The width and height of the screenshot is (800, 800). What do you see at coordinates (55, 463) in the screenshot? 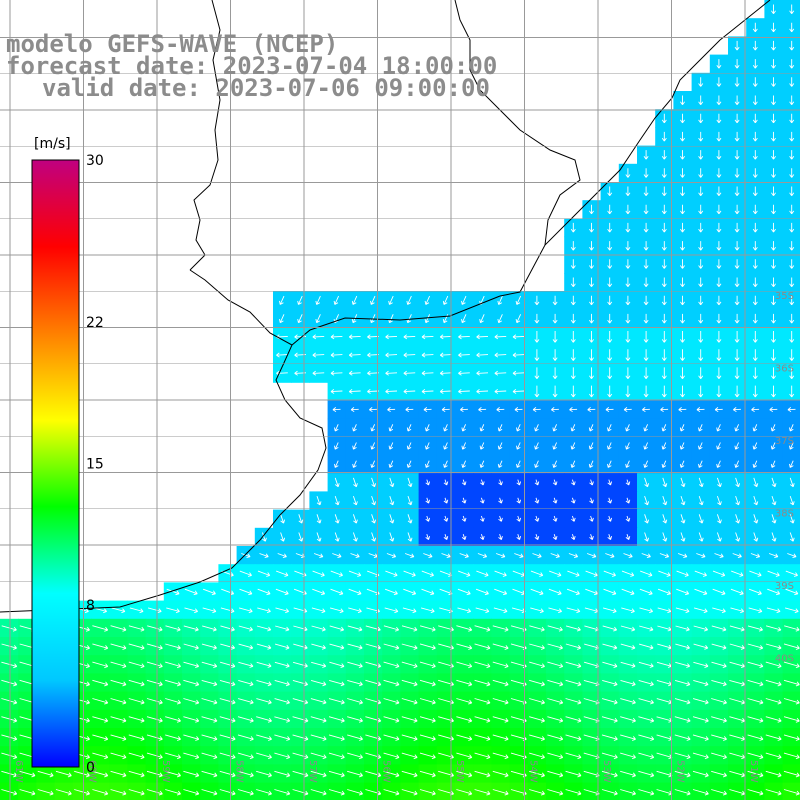
I see `colorbar-gradient` at bounding box center [55, 463].